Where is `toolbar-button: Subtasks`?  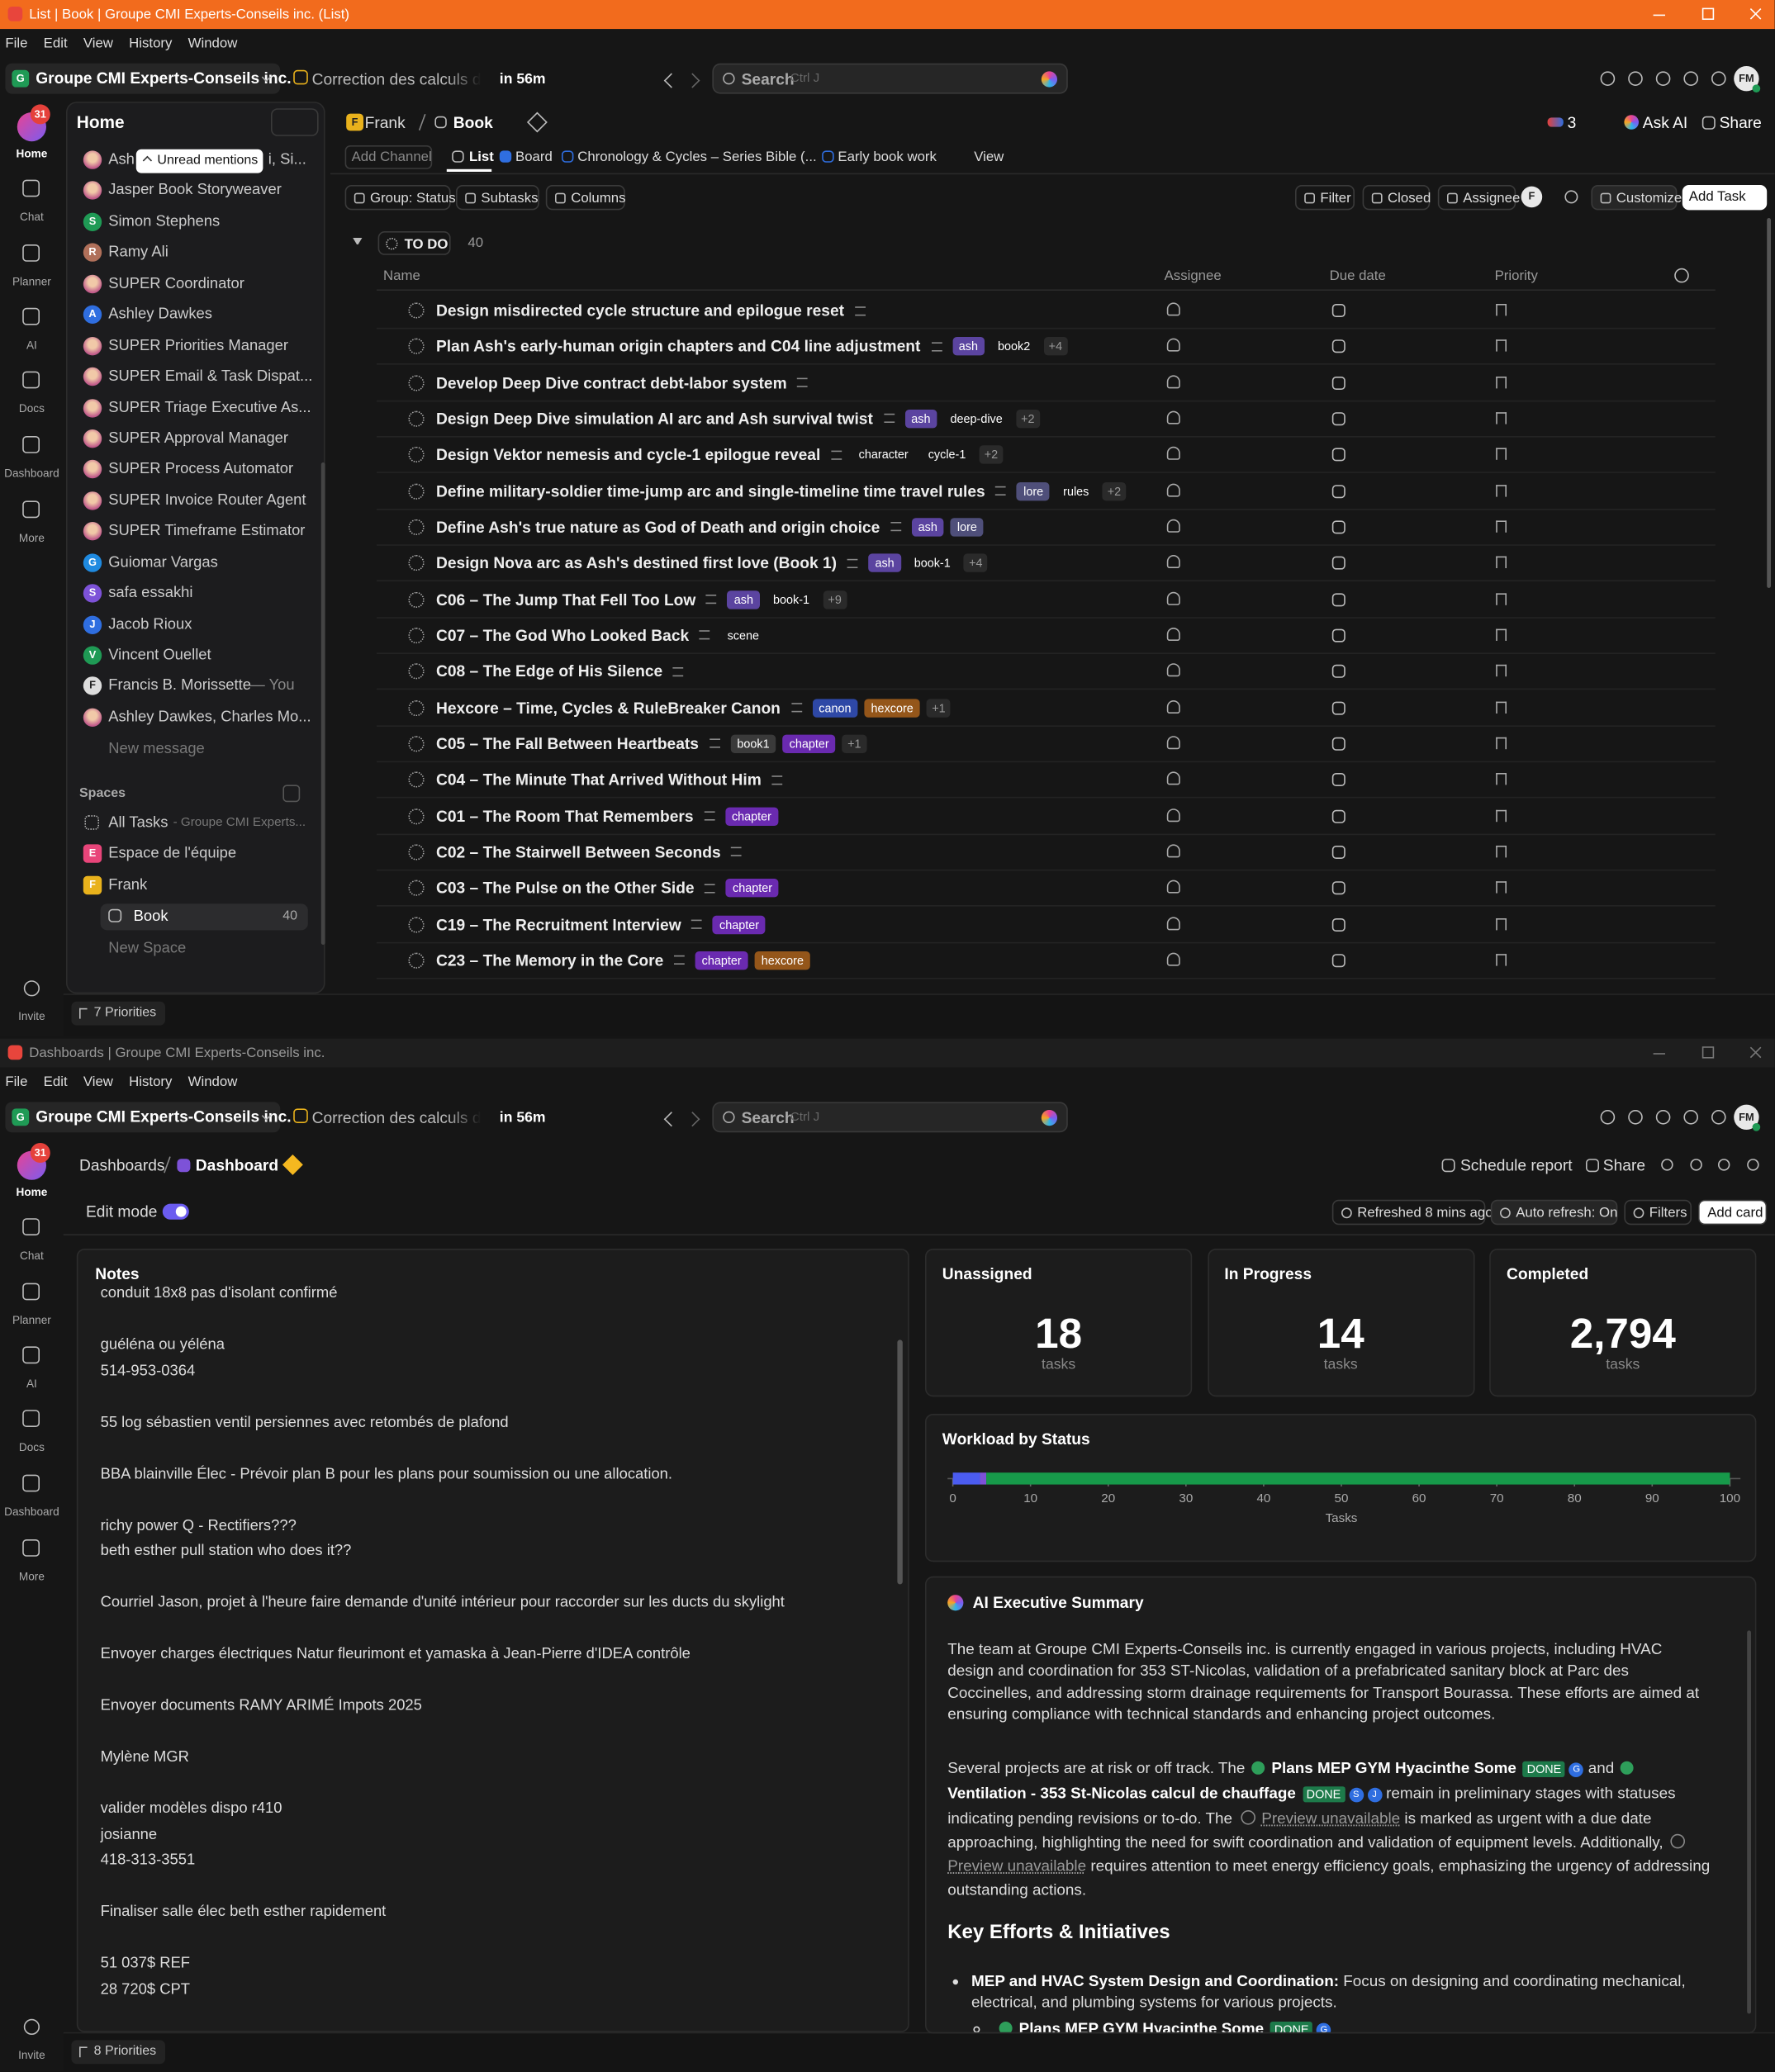 toolbar-button: Subtasks is located at coordinates (498, 197).